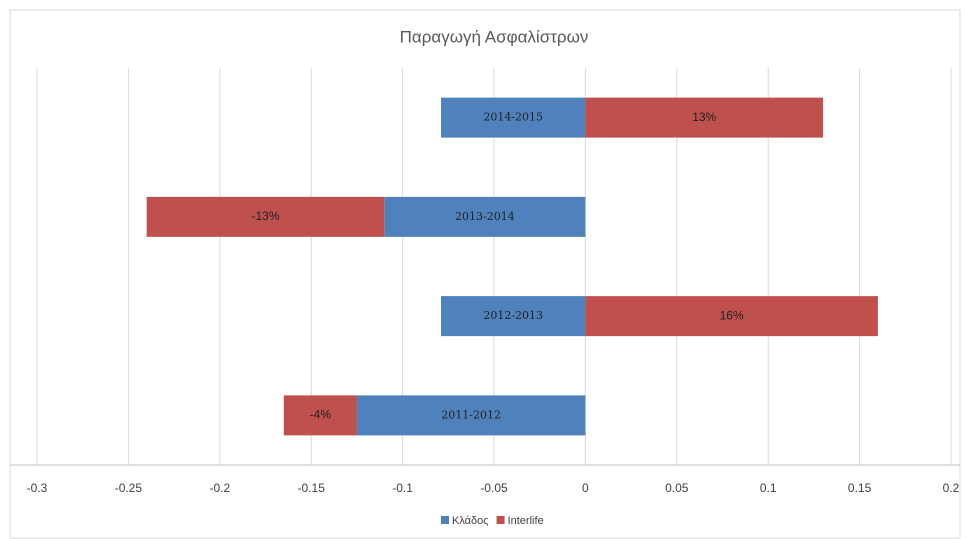 Image resolution: width=967 pixels, height=539 pixels. Describe the element at coordinates (494, 36) in the screenshot. I see `chart-title: Παραγωγή Ασφαλίστρων` at that location.